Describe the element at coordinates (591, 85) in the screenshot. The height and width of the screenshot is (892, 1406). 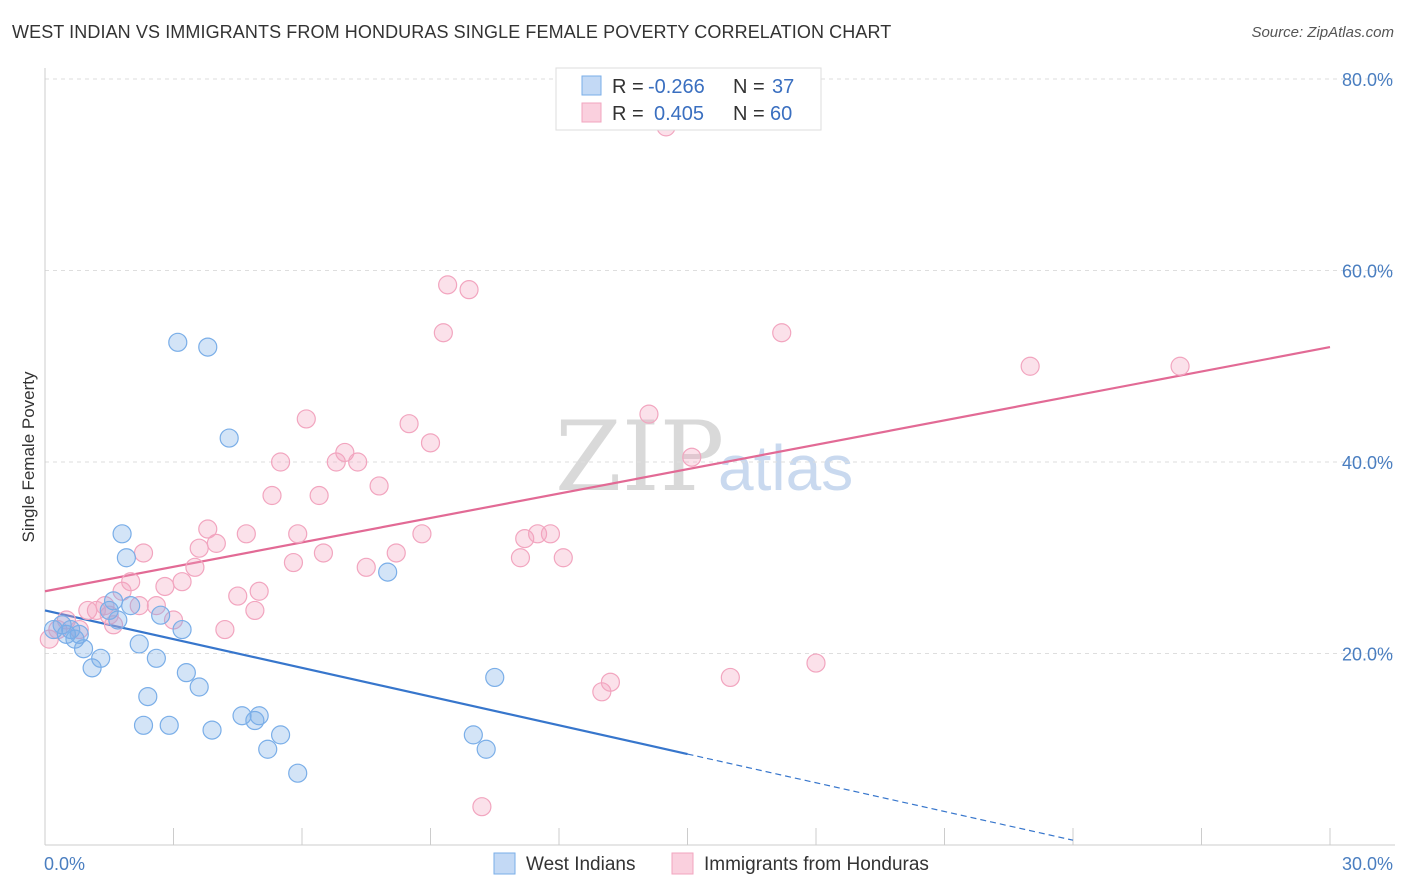
I see `legend-swatch-west-indians` at that location.